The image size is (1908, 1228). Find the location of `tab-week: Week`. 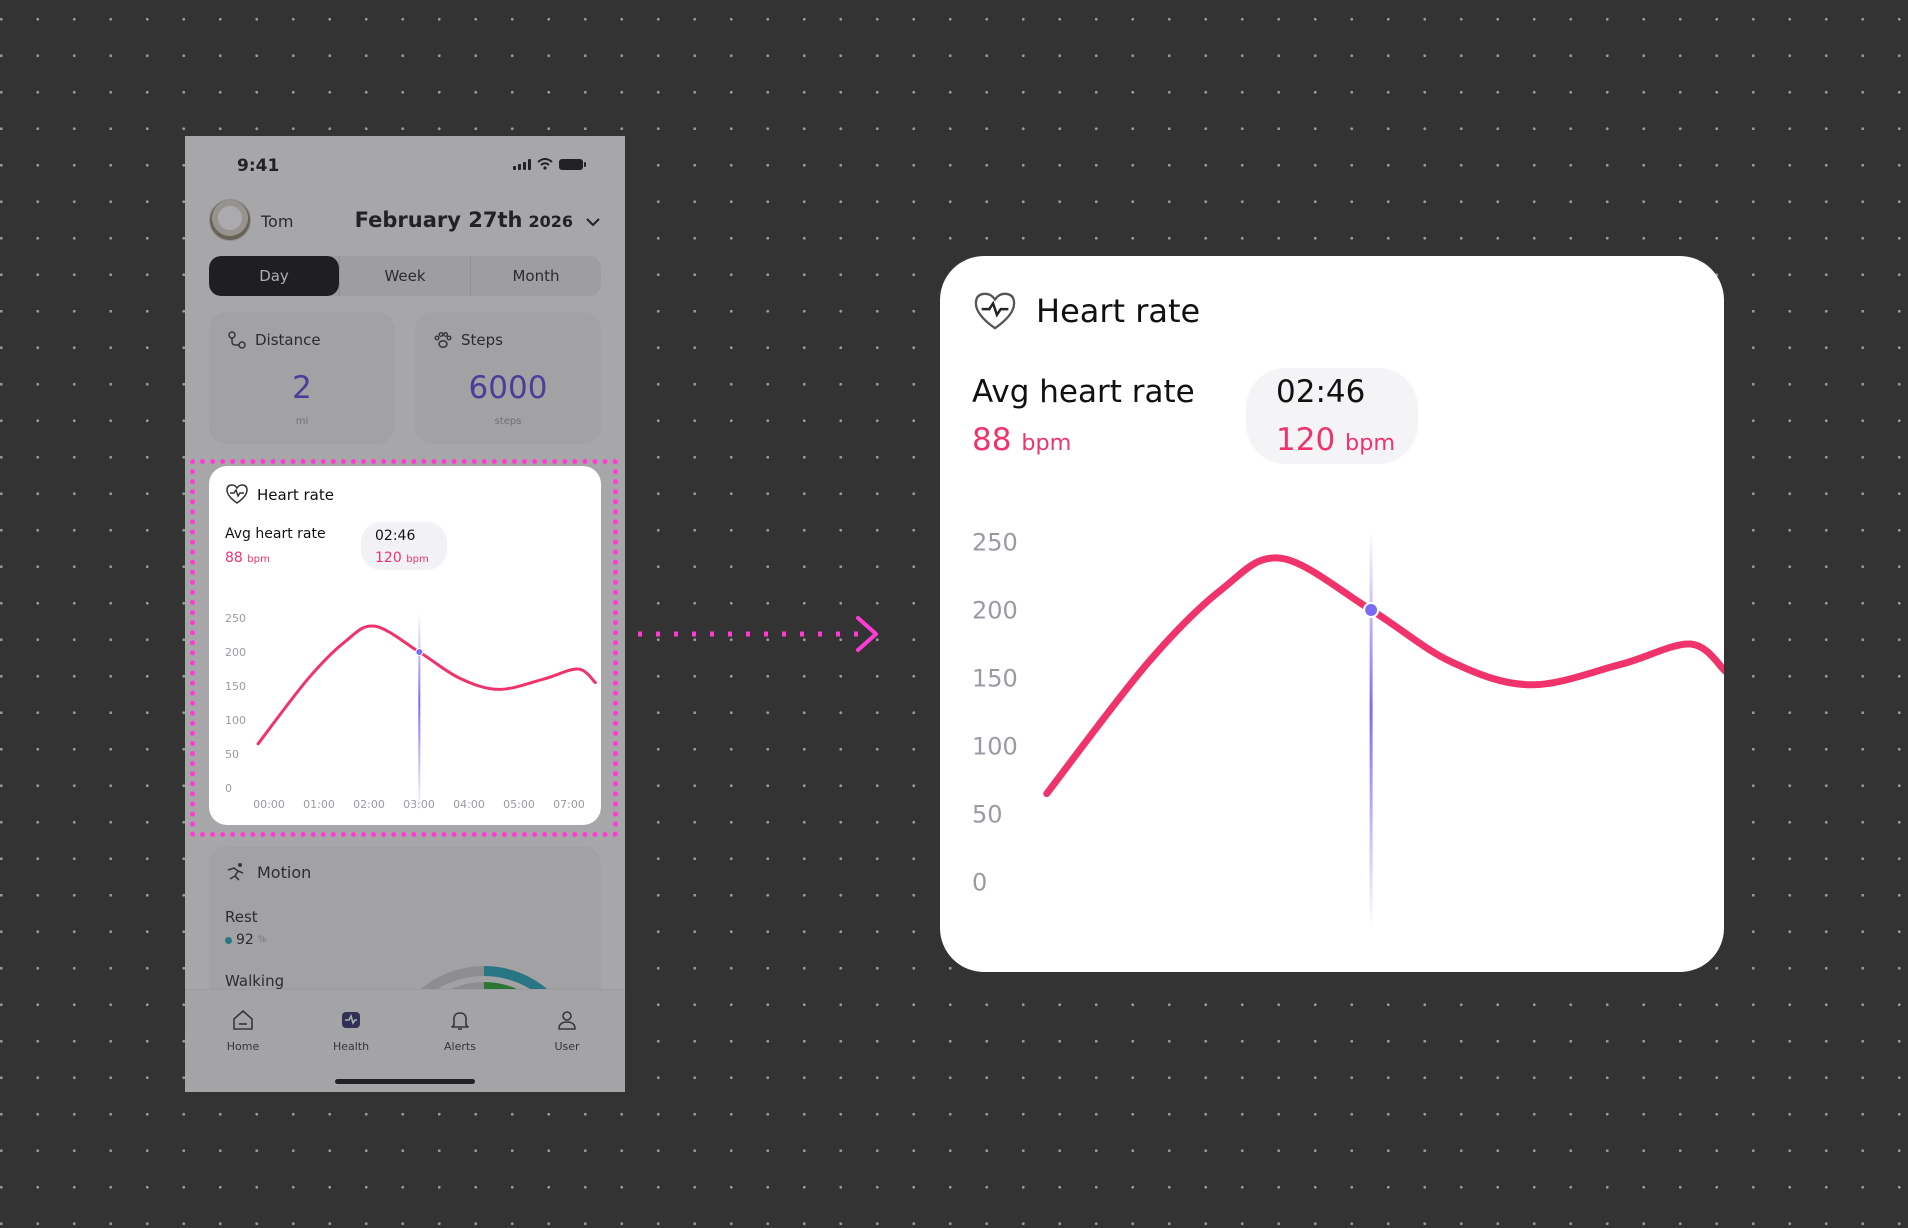

tab-week: Week is located at coordinates (405, 276).